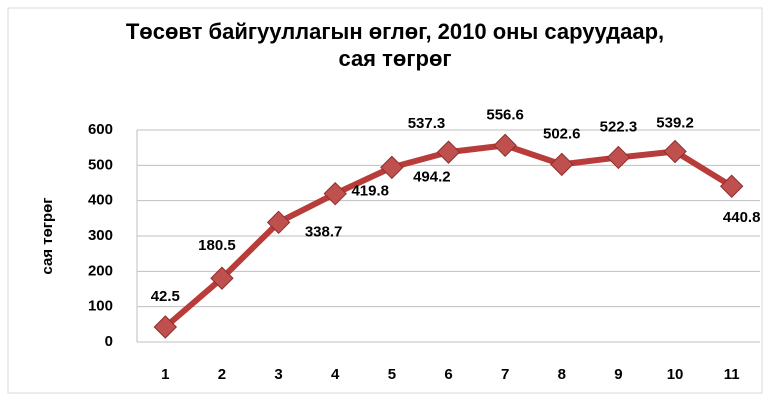  Describe the element at coordinates (324, 231) in the screenshot. I see `data-label: 338.7` at that location.